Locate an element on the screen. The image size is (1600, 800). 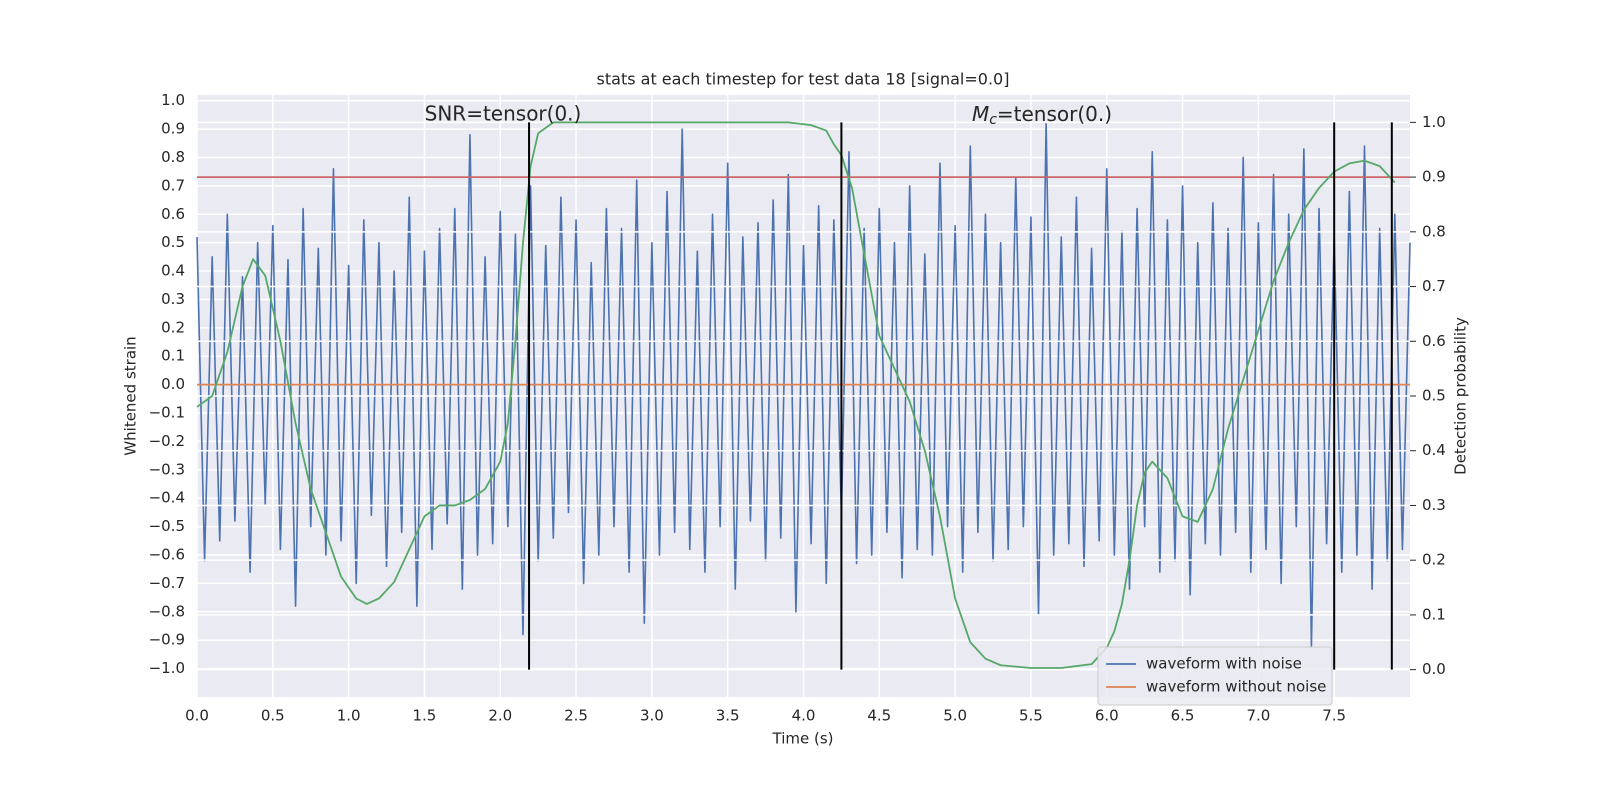
y2-tick-label: 0.8 is located at coordinates (1434, 231).